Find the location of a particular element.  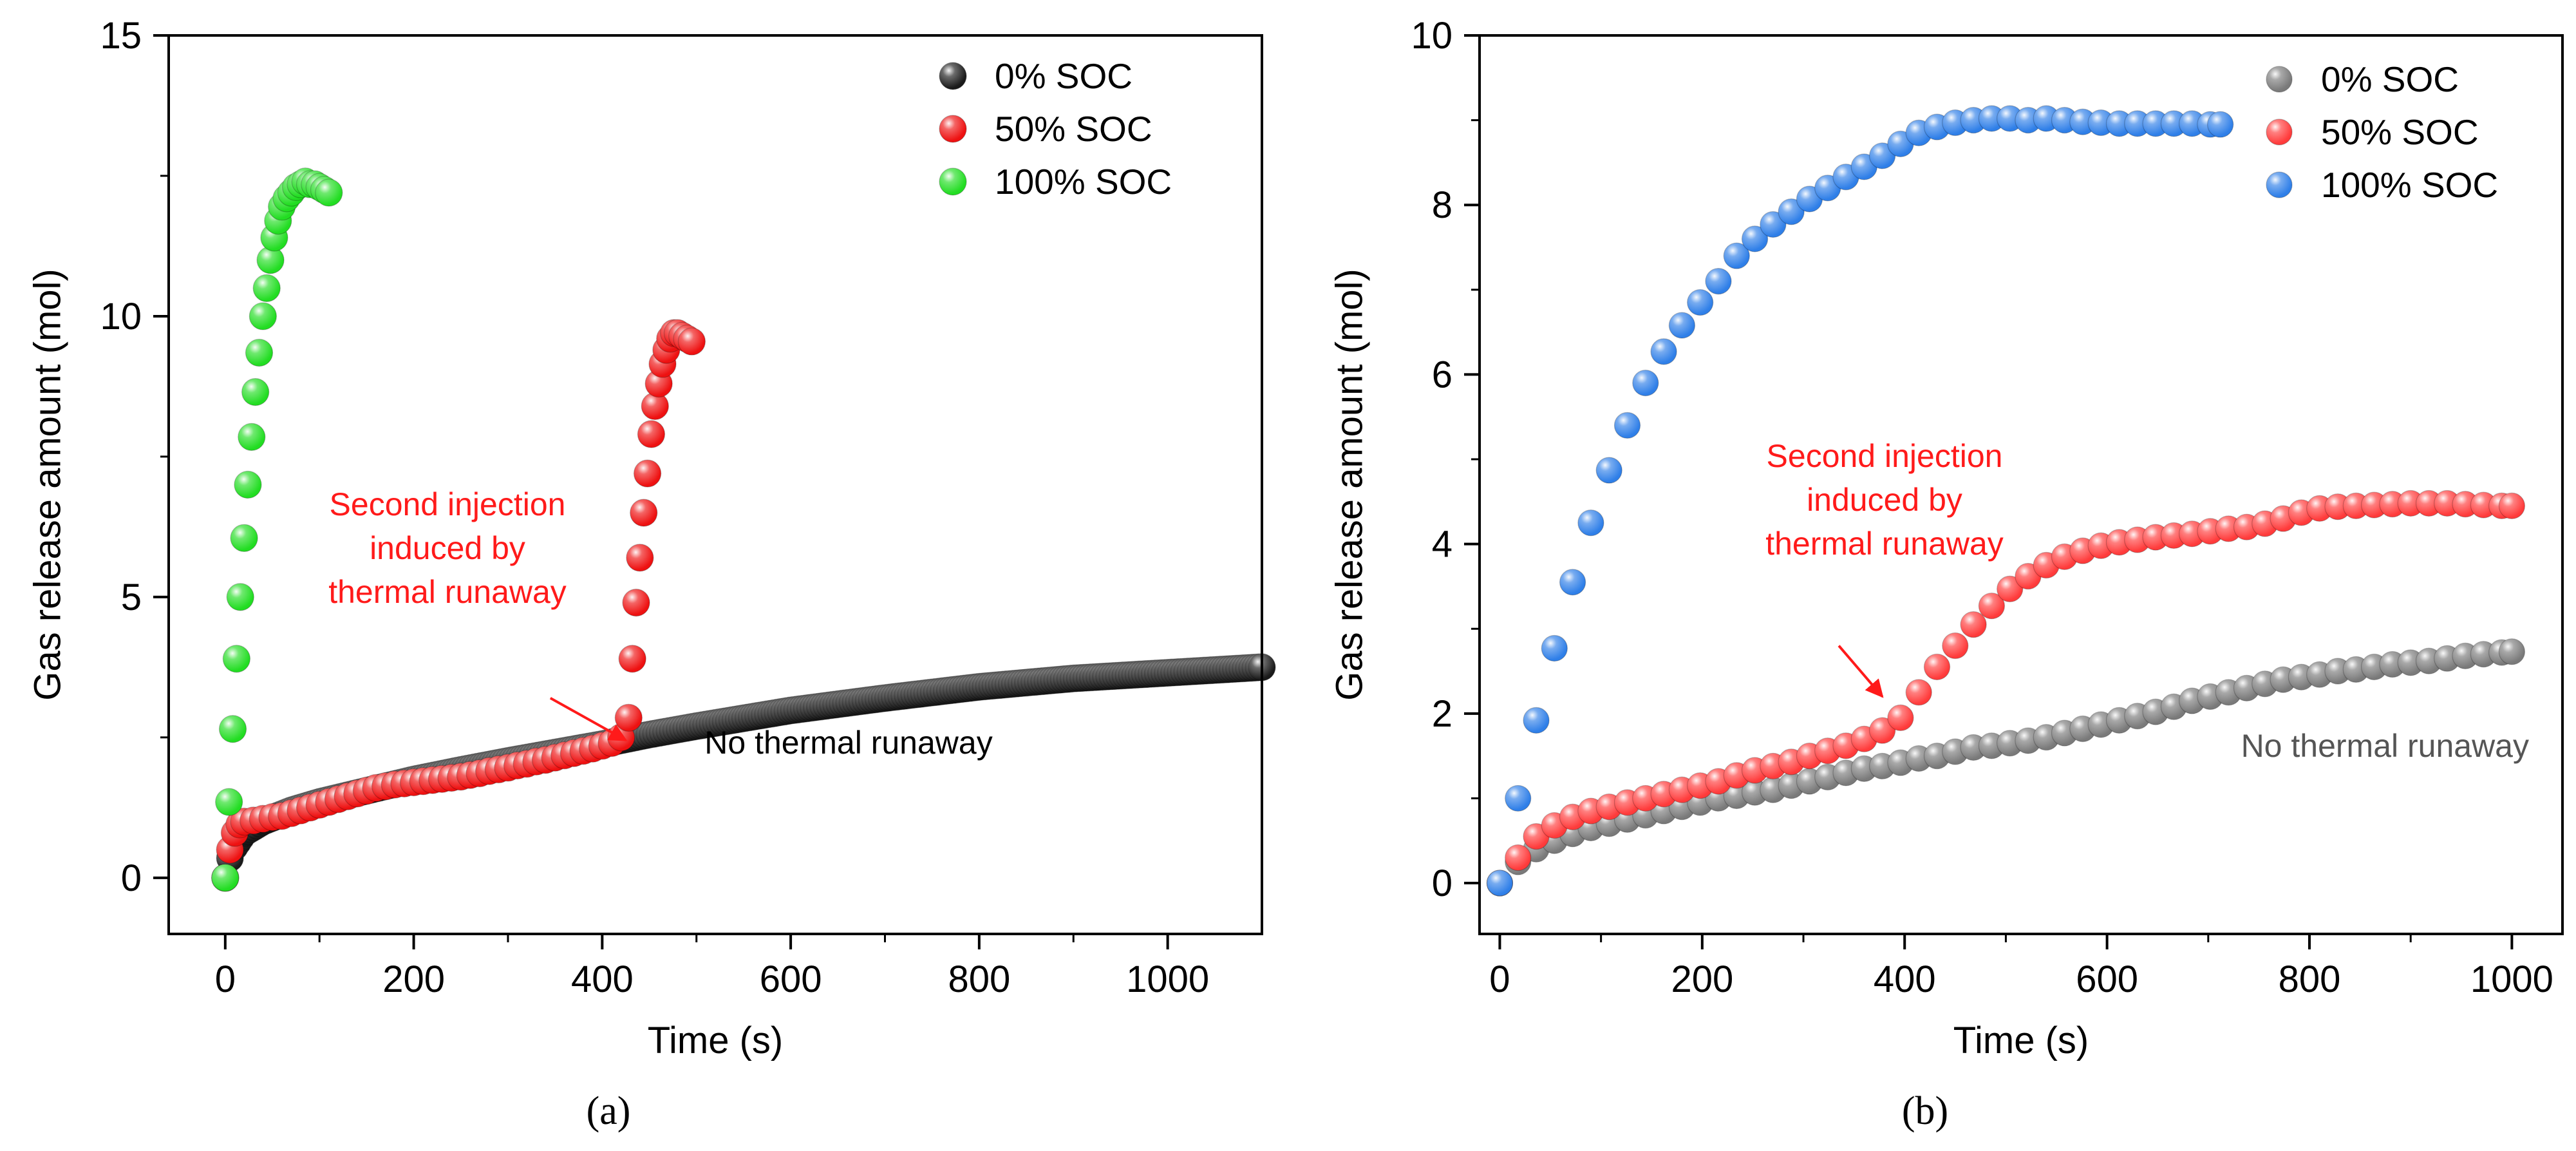

y-tick-label: 5 is located at coordinates (131, 597).